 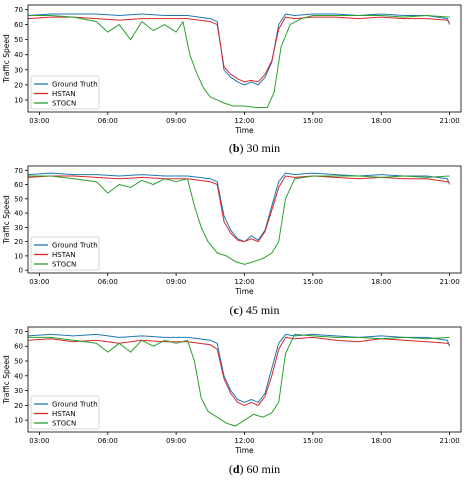 What do you see at coordinates (254, 148) in the screenshot?
I see `chart-caption: (b) 30 min` at bounding box center [254, 148].